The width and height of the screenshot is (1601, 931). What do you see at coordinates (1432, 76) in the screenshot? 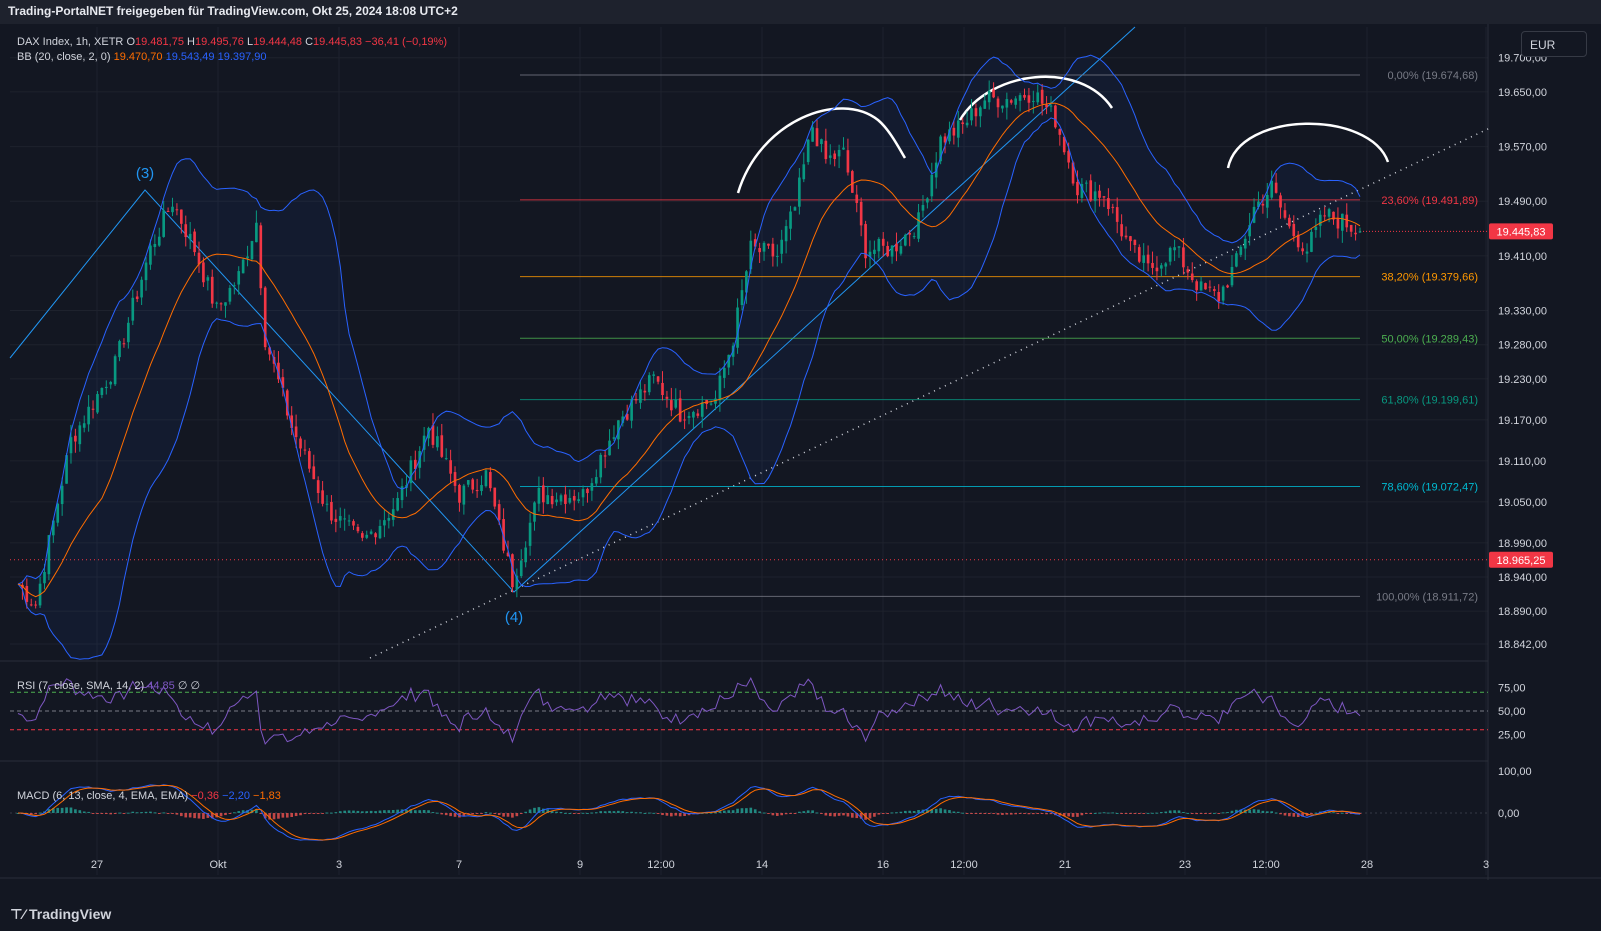
I see `fib-level-label: 0,00% (19.674,68)` at bounding box center [1432, 76].